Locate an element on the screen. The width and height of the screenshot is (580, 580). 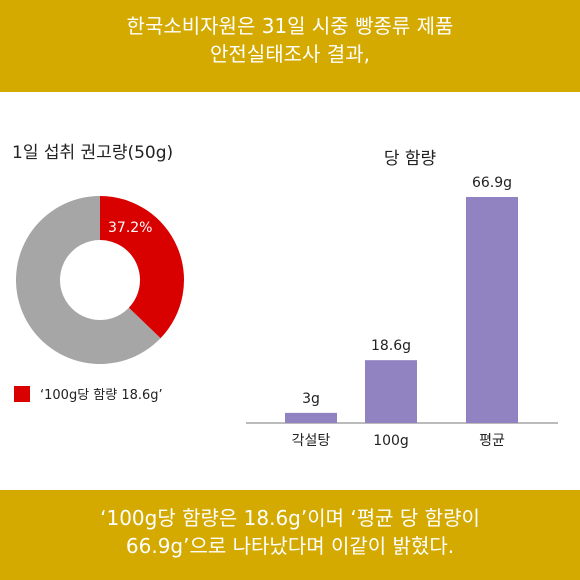
bar-value-label-0: 3g is located at coordinates (311, 399).